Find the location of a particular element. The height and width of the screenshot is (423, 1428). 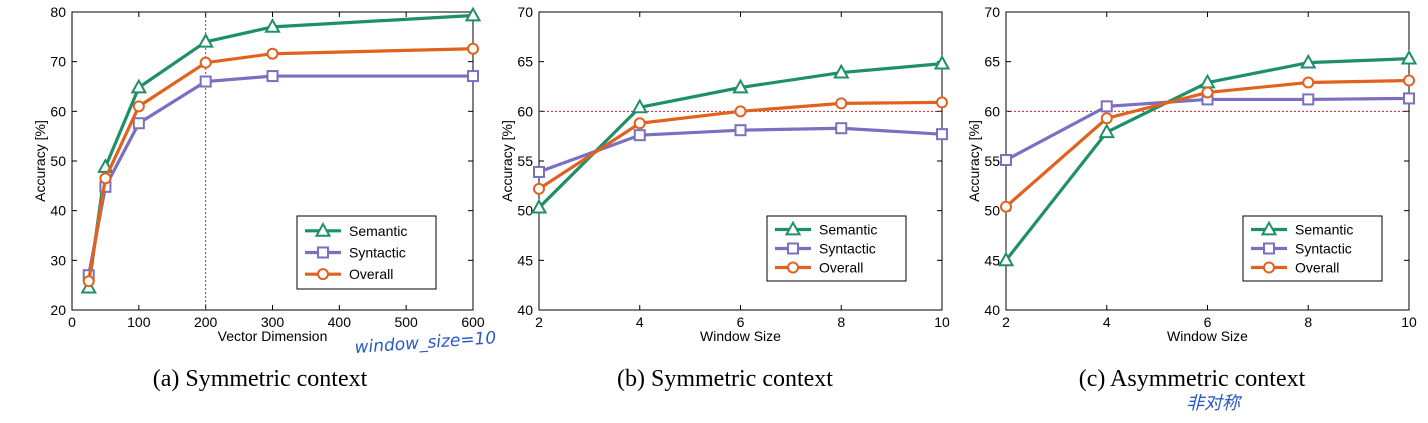

x-tick-label: 400 is located at coordinates (340, 322).